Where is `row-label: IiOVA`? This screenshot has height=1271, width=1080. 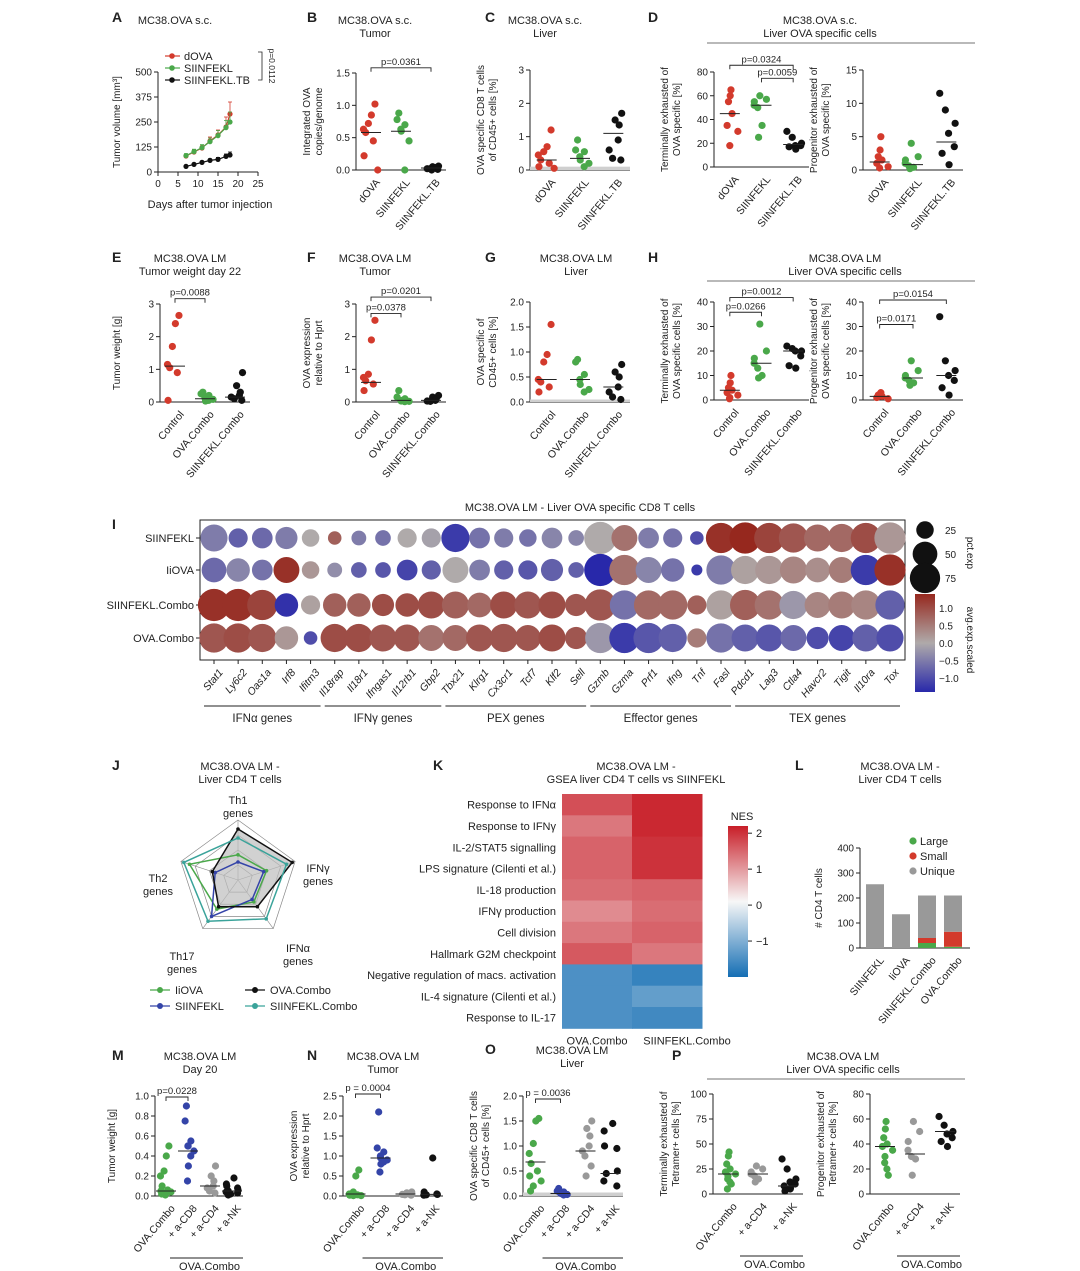 row-label: IiOVA is located at coordinates (180, 571).